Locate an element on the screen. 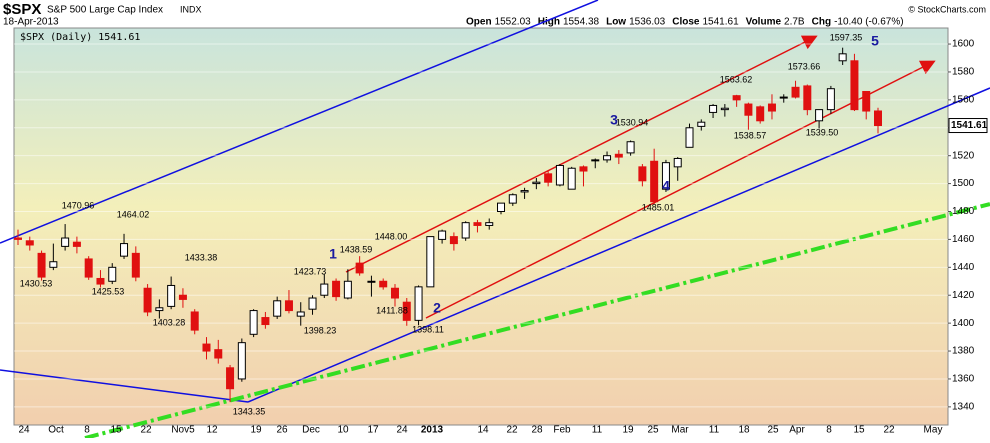 The height and width of the screenshot is (443, 990). x-tick-label: 15 is located at coordinates (859, 430).